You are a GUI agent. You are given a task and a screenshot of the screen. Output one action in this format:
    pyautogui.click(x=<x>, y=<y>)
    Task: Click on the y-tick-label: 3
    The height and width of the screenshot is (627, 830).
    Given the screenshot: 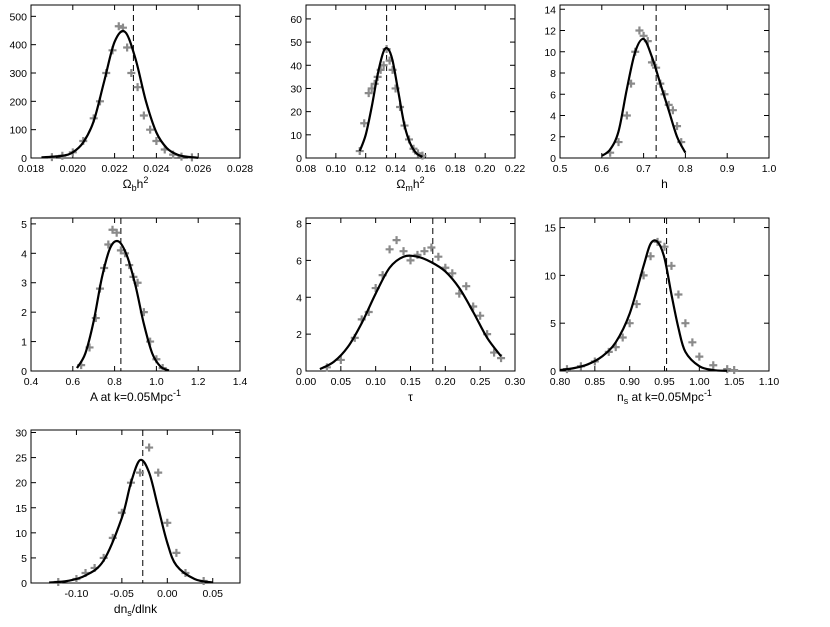 What is the action you would take?
    pyautogui.click(x=24, y=284)
    